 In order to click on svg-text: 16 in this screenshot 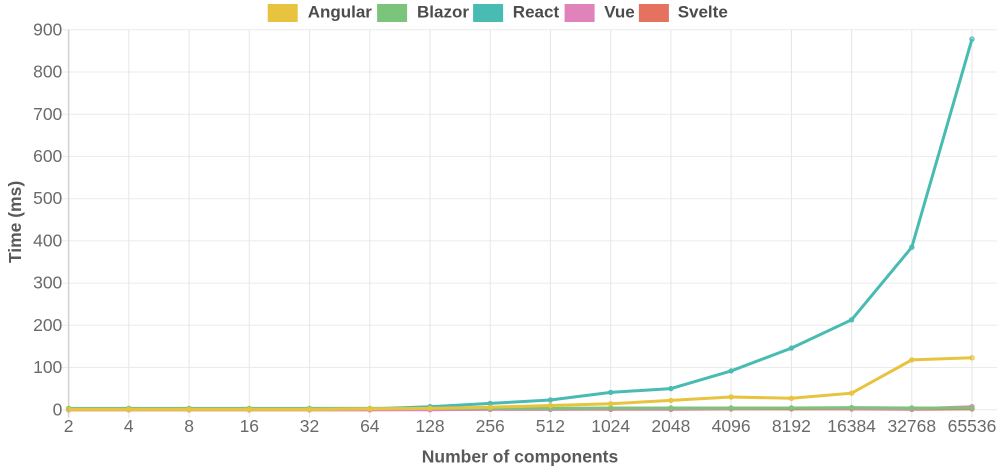, I will do `click(249, 426)`.